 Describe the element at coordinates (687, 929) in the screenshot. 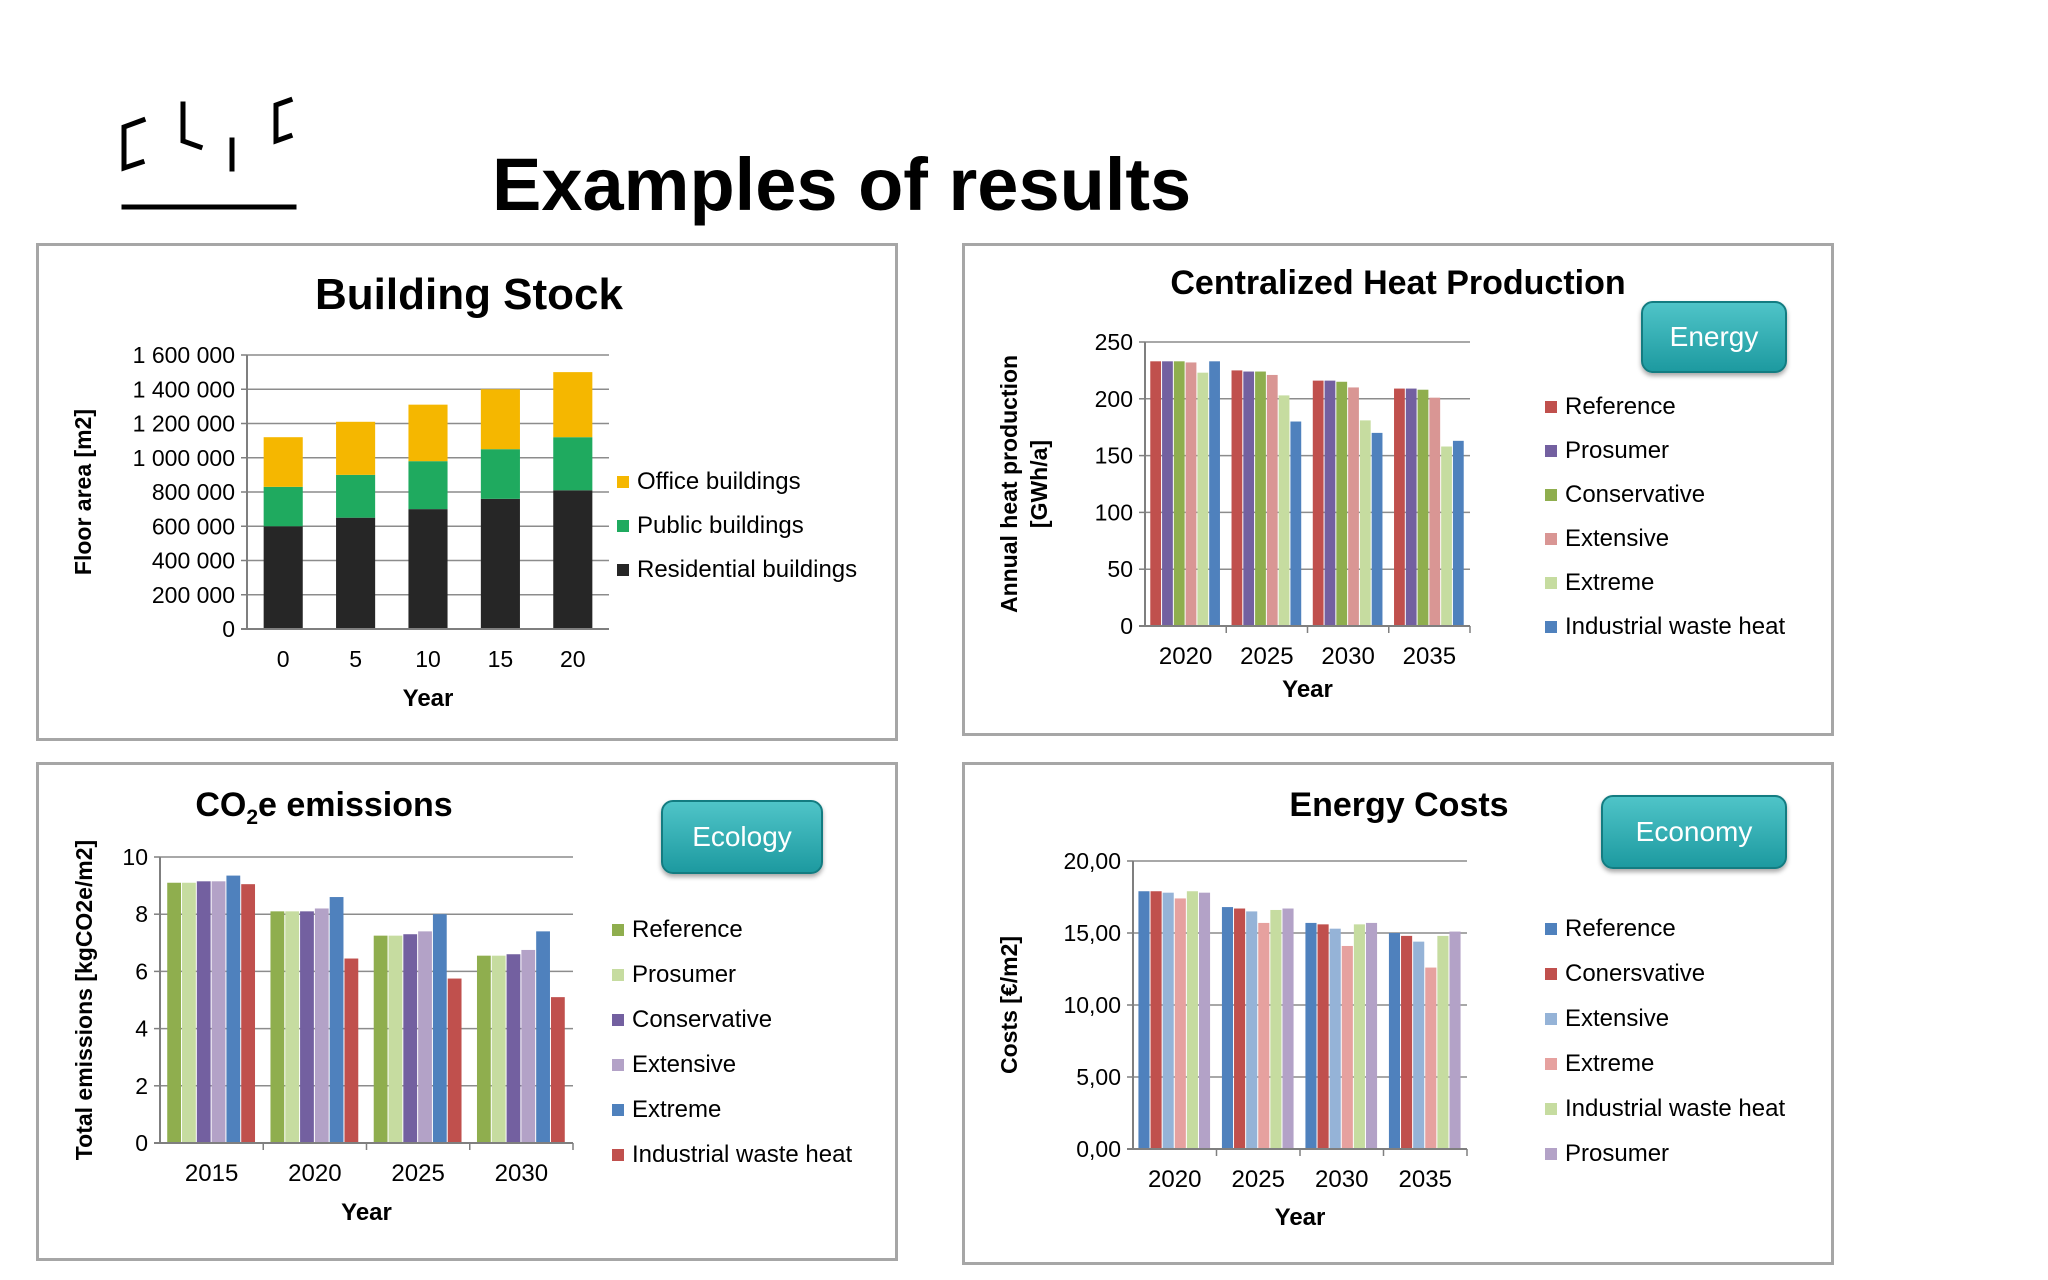

I see `legend-label: Reference` at that location.